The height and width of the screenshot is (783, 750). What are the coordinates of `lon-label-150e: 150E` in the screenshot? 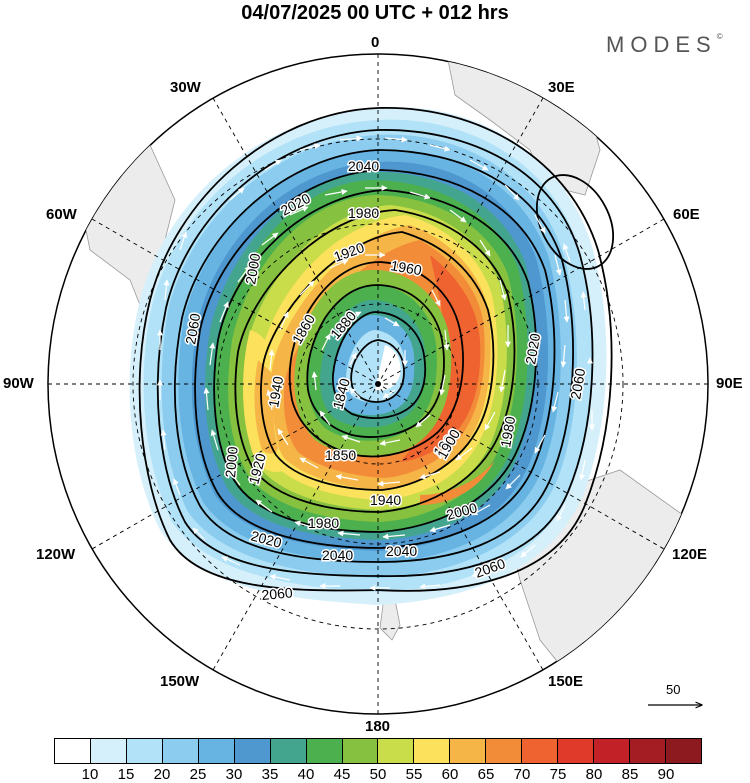 It's located at (566, 681).